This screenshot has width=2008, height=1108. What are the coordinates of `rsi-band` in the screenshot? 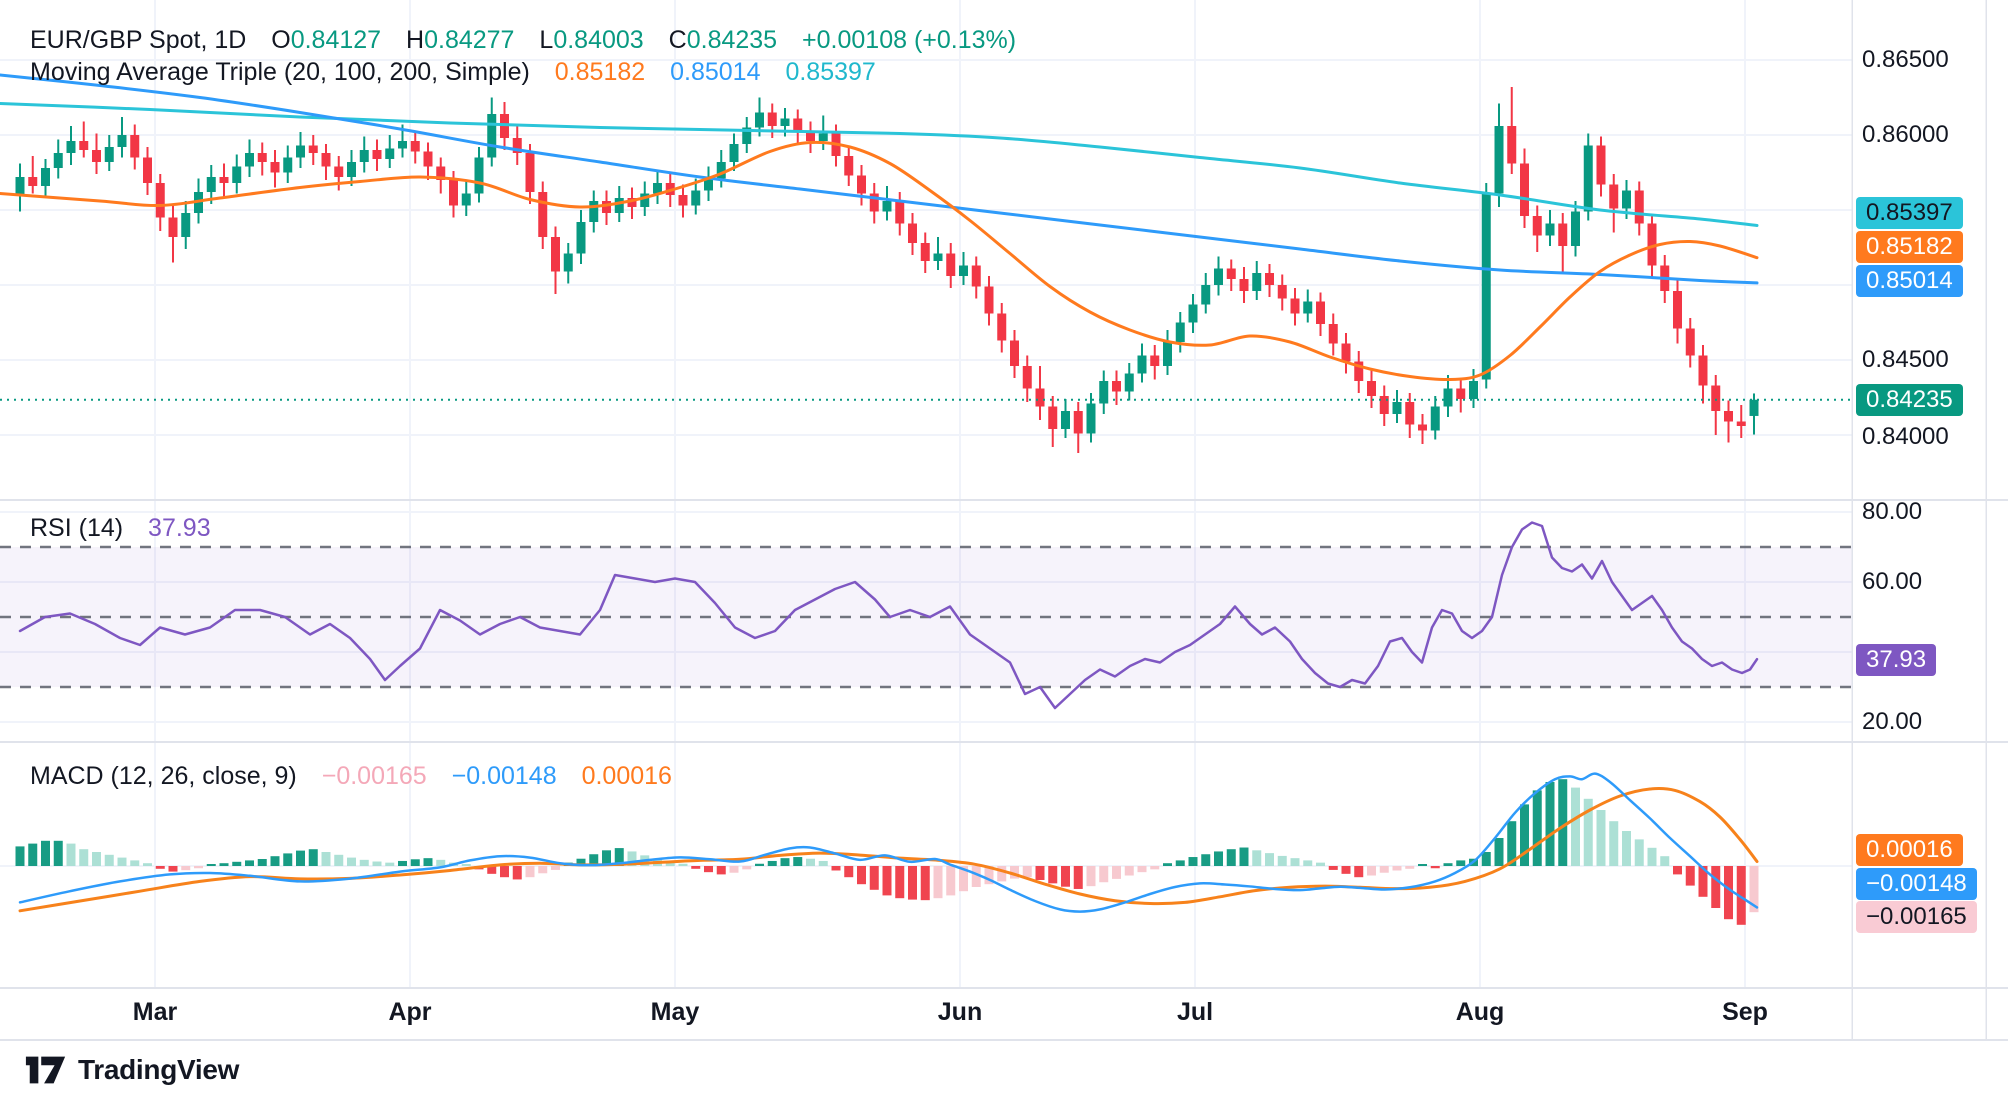 It's located at (926, 617).